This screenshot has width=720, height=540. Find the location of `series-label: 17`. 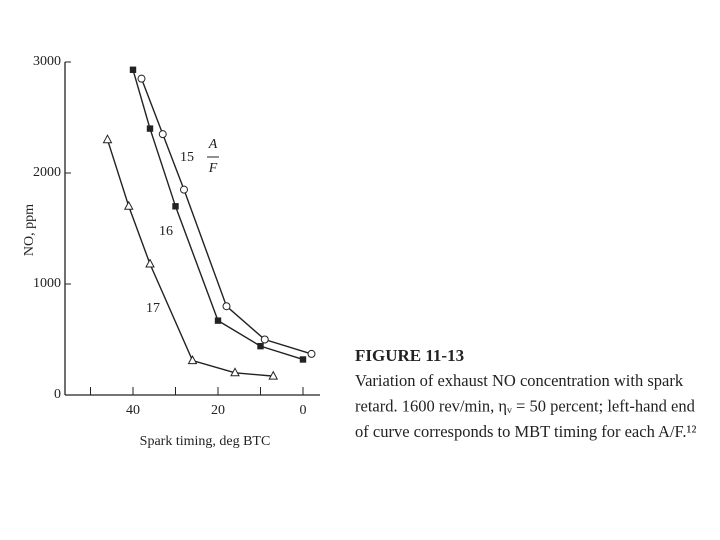

series-label: 17 is located at coordinates (153, 308).